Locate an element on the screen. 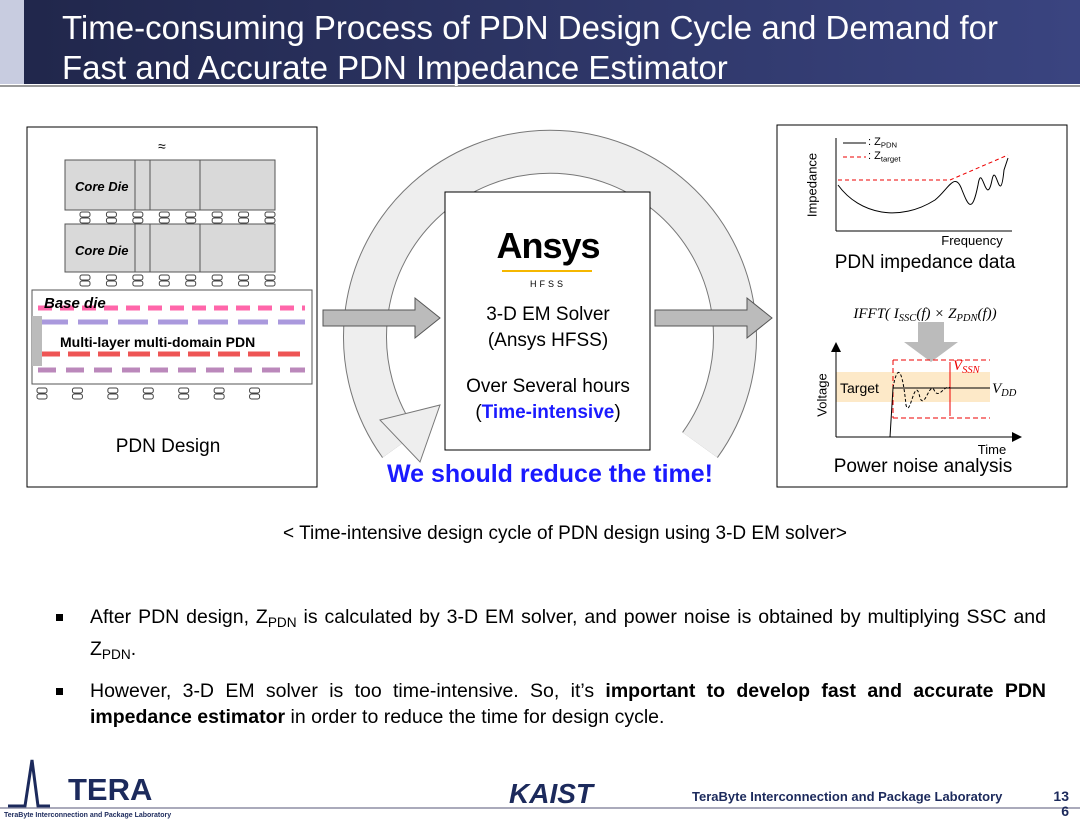 The width and height of the screenshot is (1080, 828). break-mark: ≈ is located at coordinates (162, 146).